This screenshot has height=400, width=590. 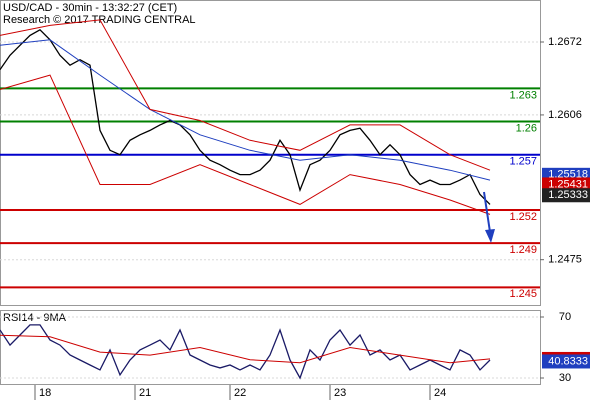 I want to click on y-tick-label: 1.2606, so click(x=565, y=115).